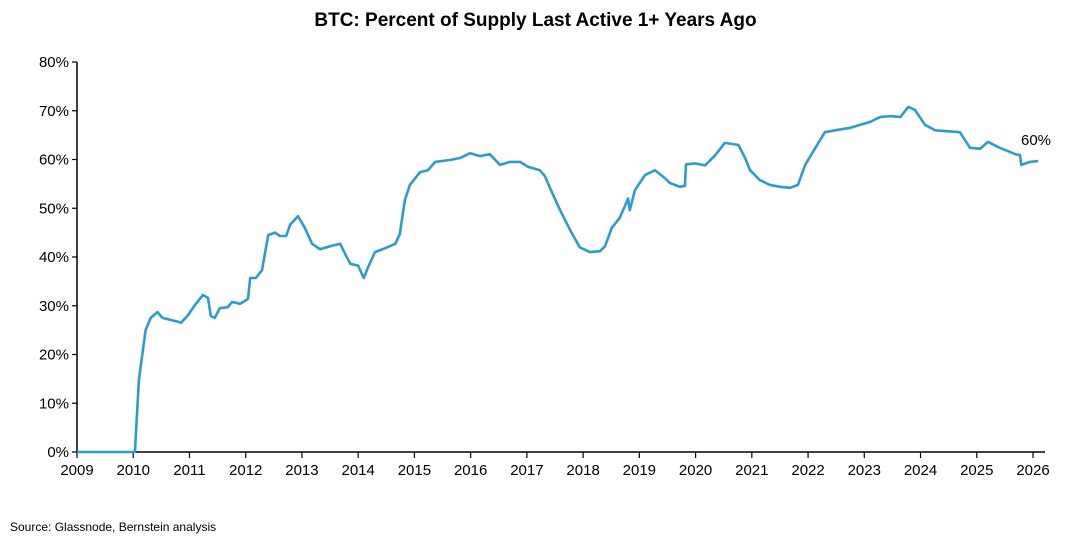 The image size is (1071, 548). I want to click on y-tick-label: 20%, so click(54, 355).